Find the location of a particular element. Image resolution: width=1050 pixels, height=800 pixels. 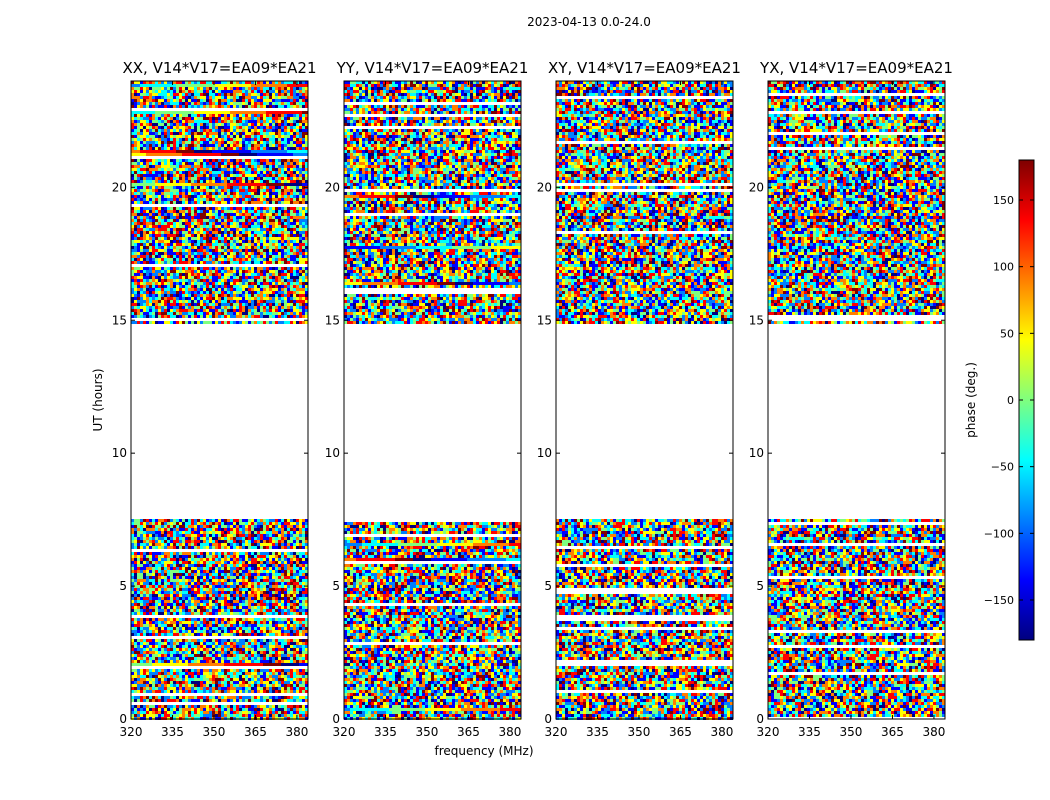

colorbar-tick-label: 100 is located at coordinates (1003, 267).